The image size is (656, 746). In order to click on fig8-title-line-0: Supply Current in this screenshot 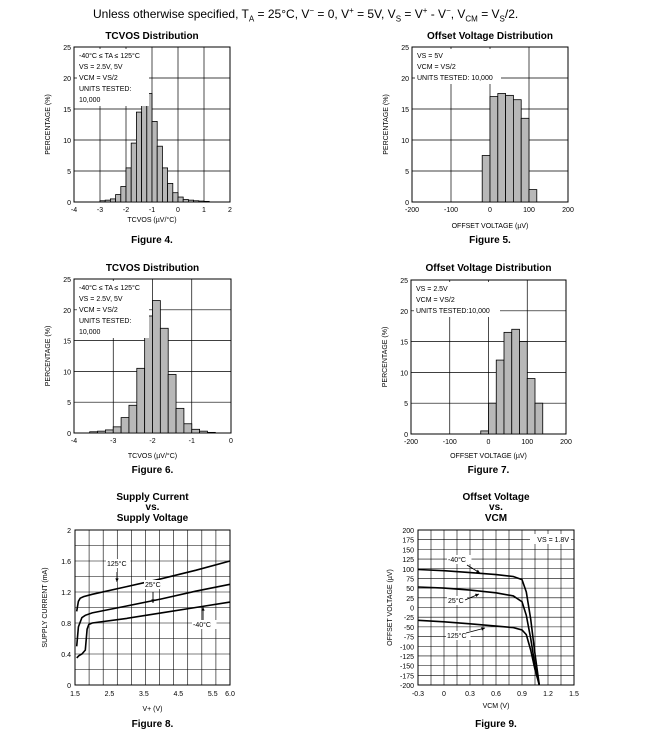, I will do `click(152, 497)`.